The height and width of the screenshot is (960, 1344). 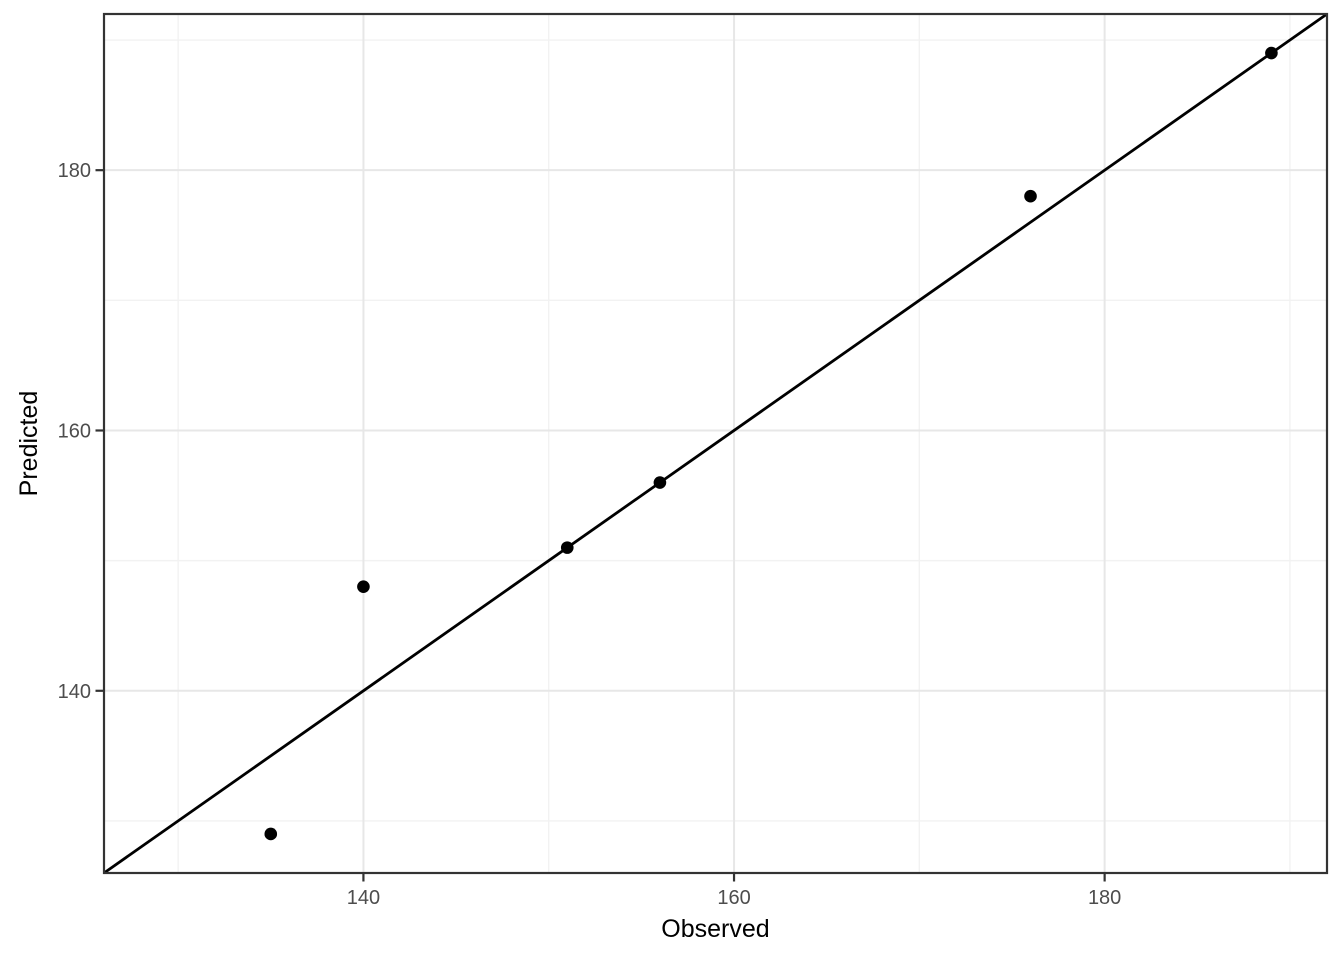 I want to click on x-tick-label: 180, so click(x=1104, y=898).